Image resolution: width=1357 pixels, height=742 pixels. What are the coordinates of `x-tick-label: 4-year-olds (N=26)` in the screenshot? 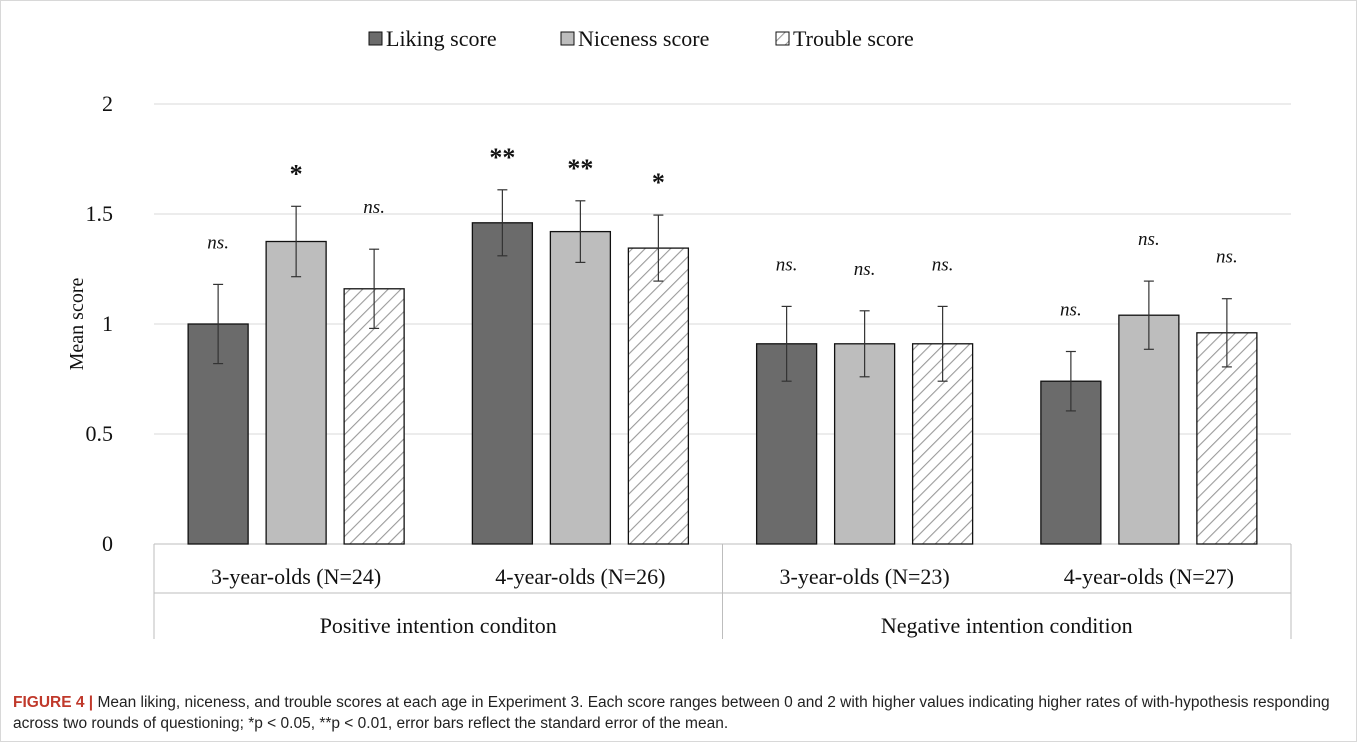 It's located at (580, 576).